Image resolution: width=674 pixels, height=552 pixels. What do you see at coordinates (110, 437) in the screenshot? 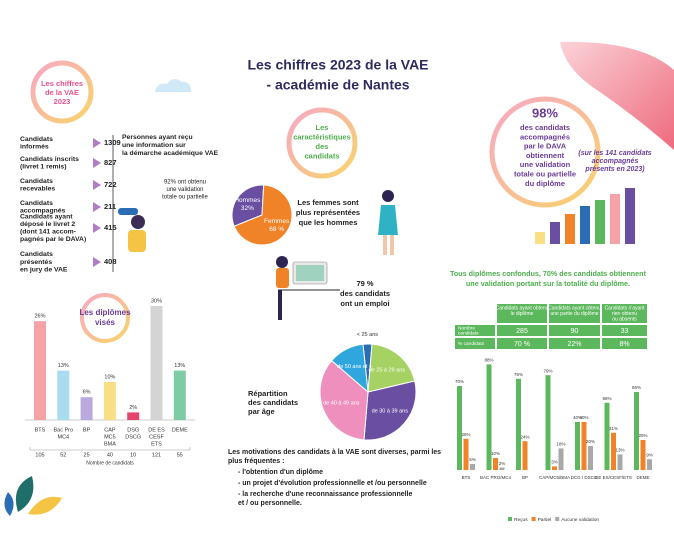
I see `x-tick-label: MC5` at bounding box center [110, 437].